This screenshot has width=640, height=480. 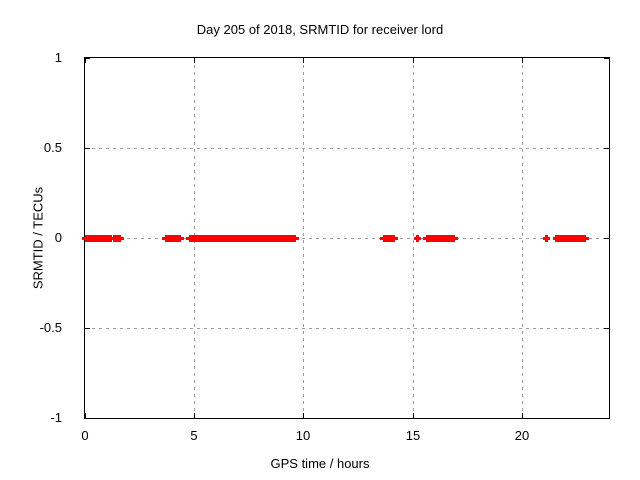 What do you see at coordinates (52, 147) in the screenshot?
I see `y-tick-label: 0.5` at bounding box center [52, 147].